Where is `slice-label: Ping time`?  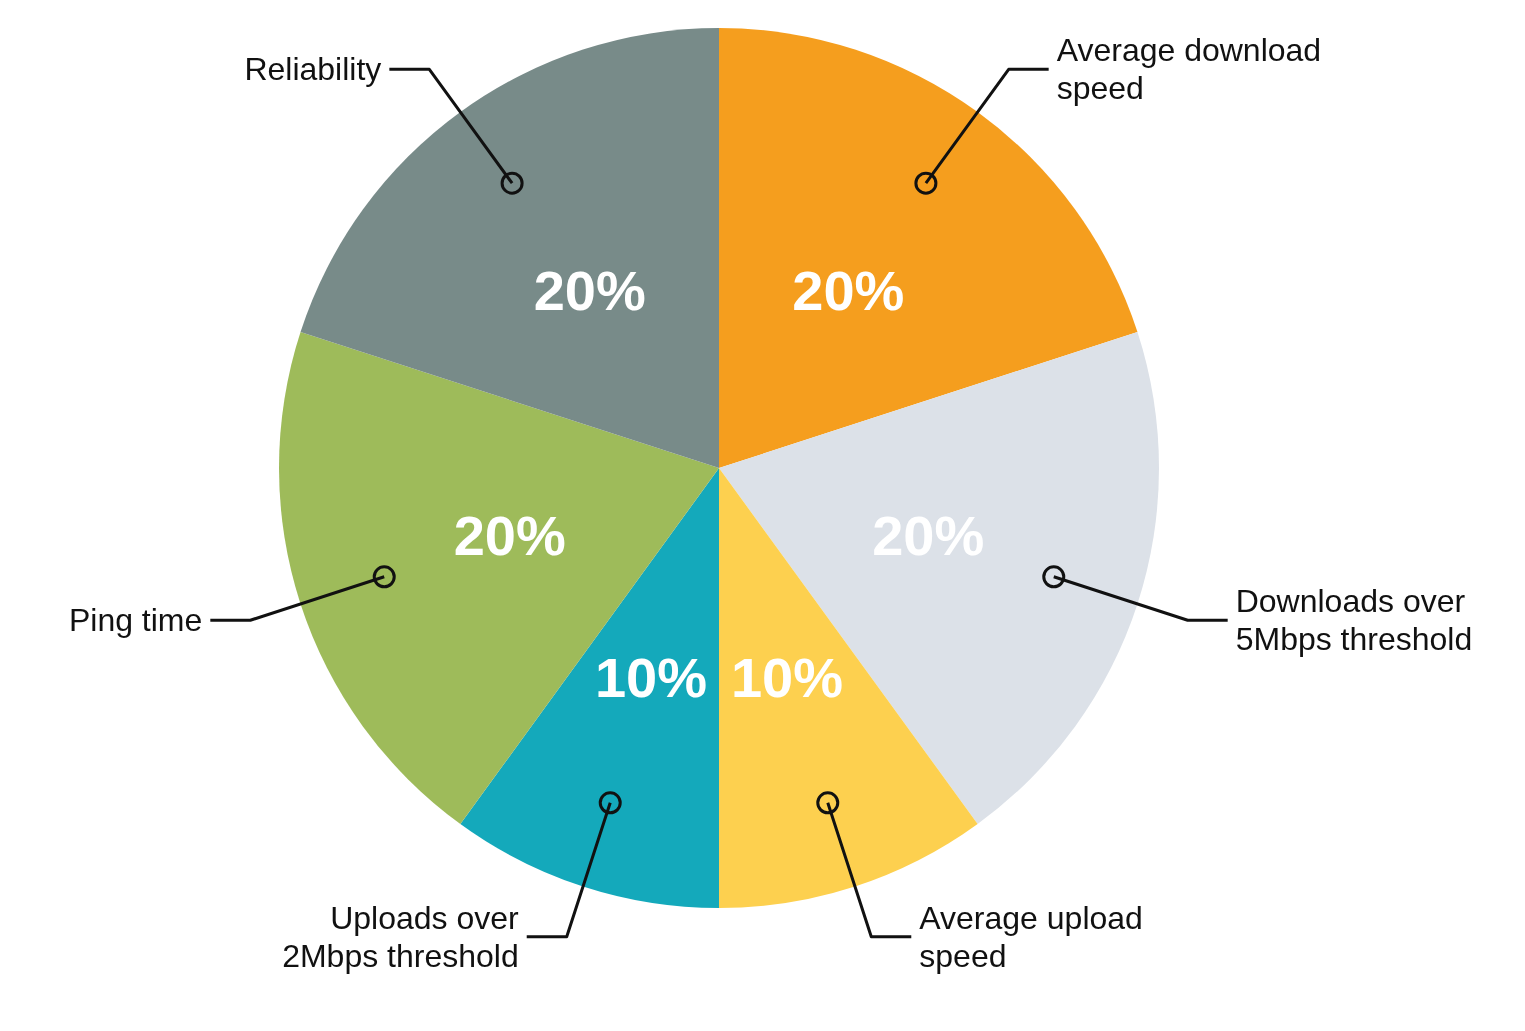
slice-label: Ping time is located at coordinates (135, 620).